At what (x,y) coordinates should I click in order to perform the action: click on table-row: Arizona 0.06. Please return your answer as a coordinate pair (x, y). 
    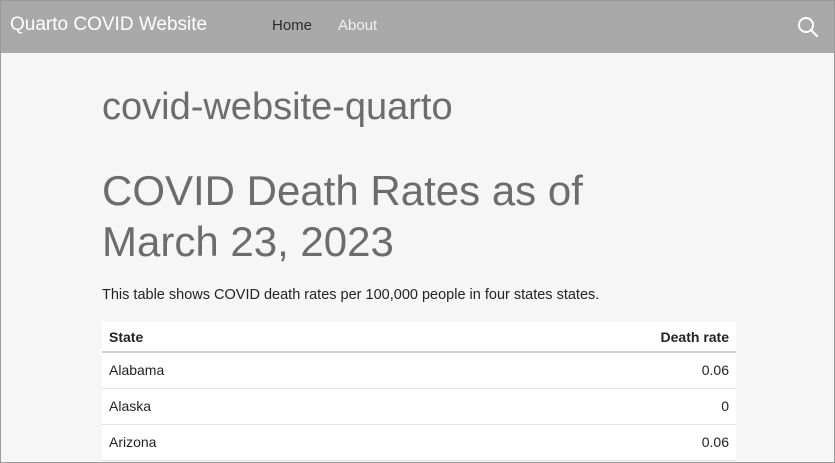
    Looking at the image, I should click on (419, 442).